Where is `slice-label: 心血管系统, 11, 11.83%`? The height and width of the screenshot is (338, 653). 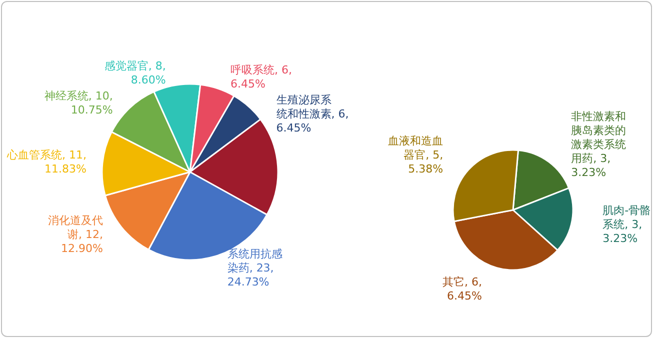
slice-label: 心血管系统, 11, 11.83% is located at coordinates (46, 162).